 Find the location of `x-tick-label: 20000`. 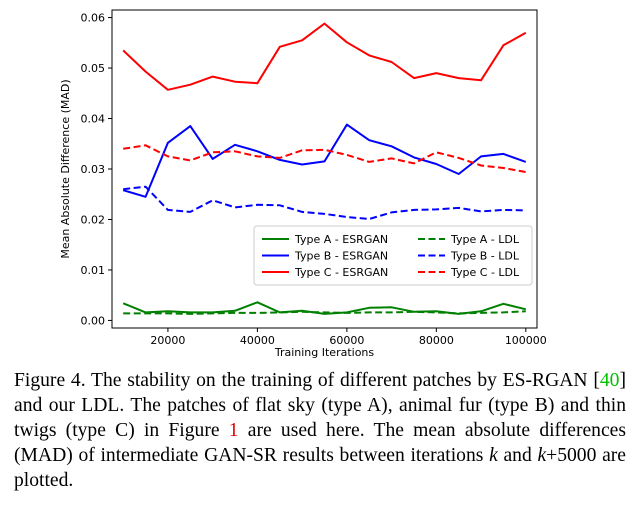

x-tick-label: 20000 is located at coordinates (167, 340).